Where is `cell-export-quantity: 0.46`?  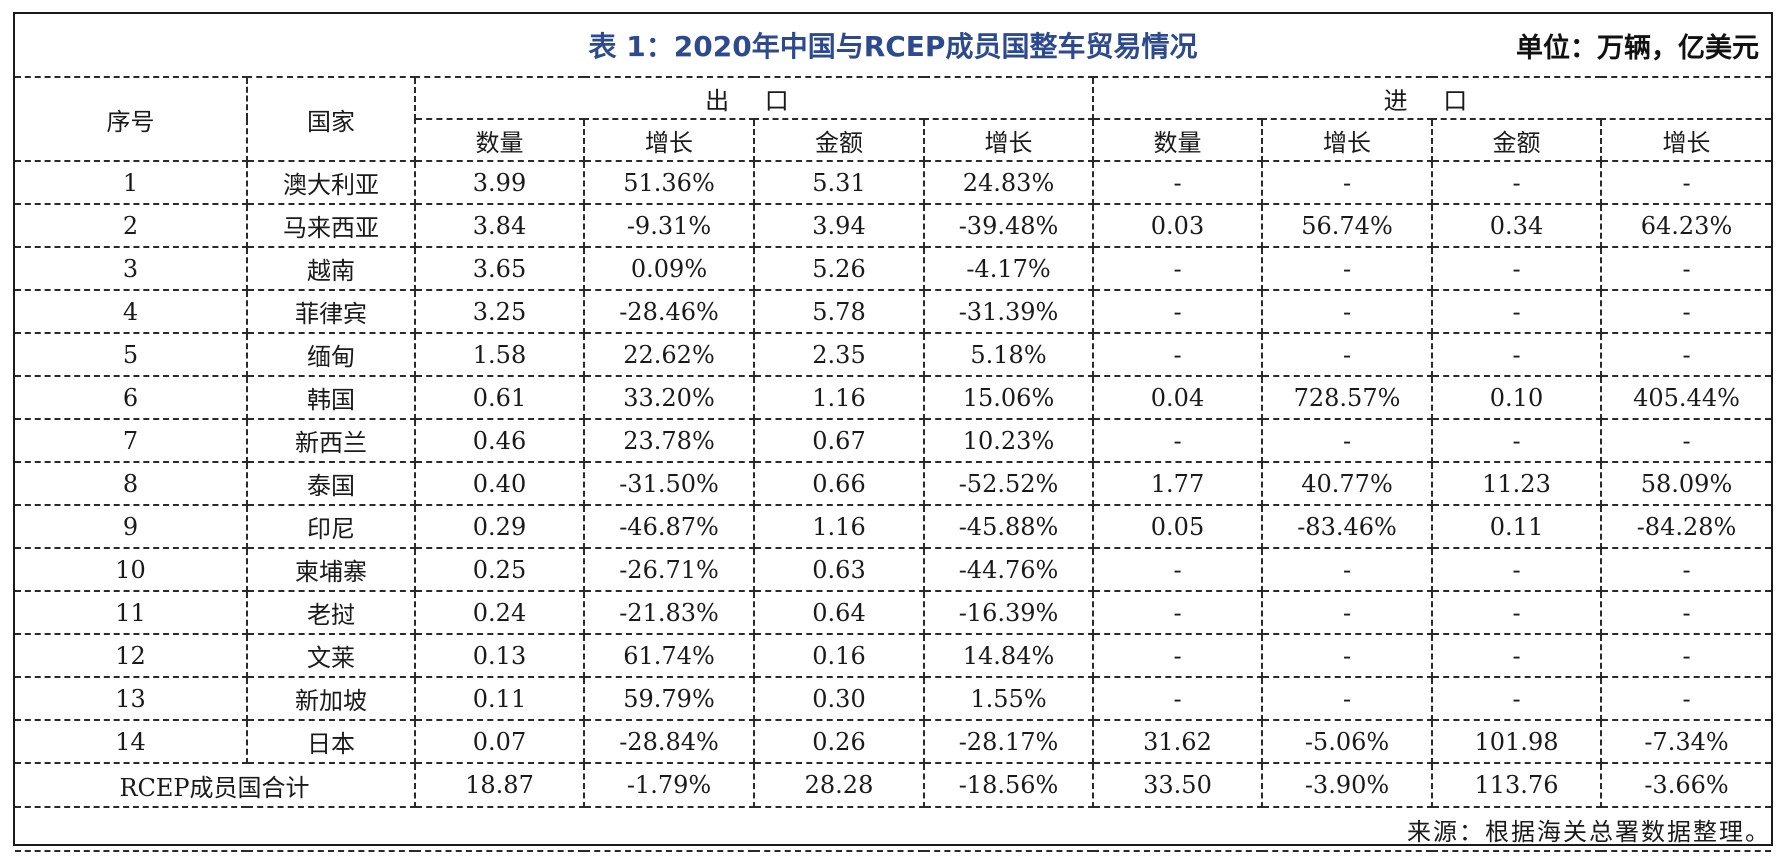
cell-export-quantity: 0.46 is located at coordinates (499, 440).